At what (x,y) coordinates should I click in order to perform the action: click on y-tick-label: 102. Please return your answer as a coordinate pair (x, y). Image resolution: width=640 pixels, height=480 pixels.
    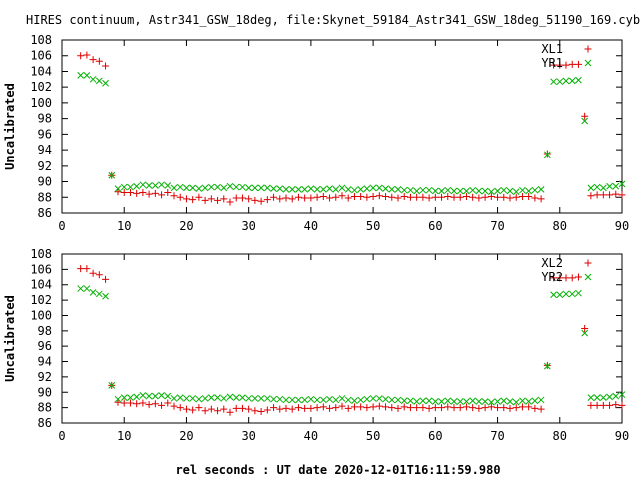
    Looking at the image, I should click on (41, 87).